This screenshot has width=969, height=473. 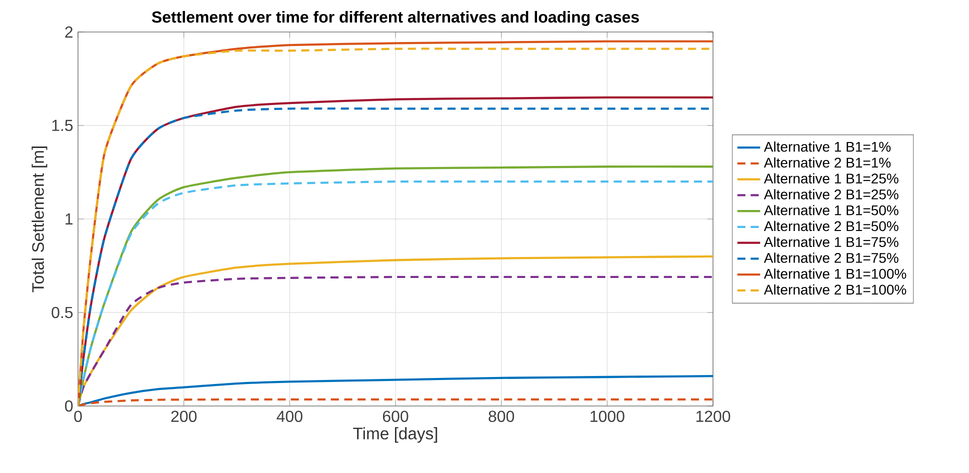 I want to click on y-tick-label: 1.5, so click(x=62, y=126).